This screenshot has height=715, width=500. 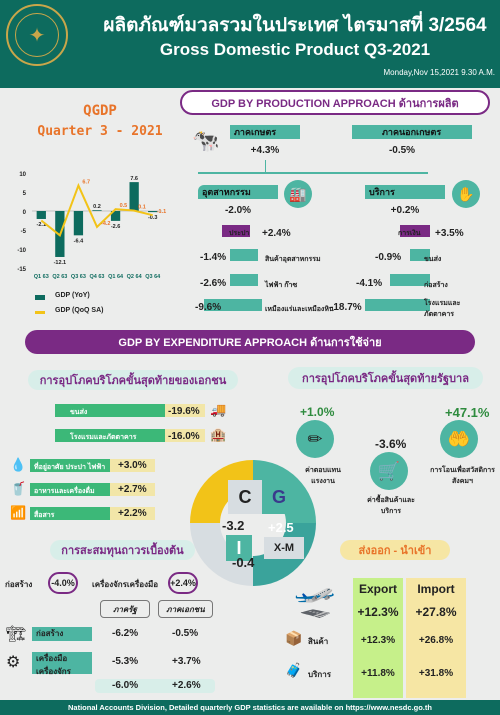 What do you see at coordinates (78, 277) in the screenshot?
I see `x-tick-label-2: Q3 63` at bounding box center [78, 277].